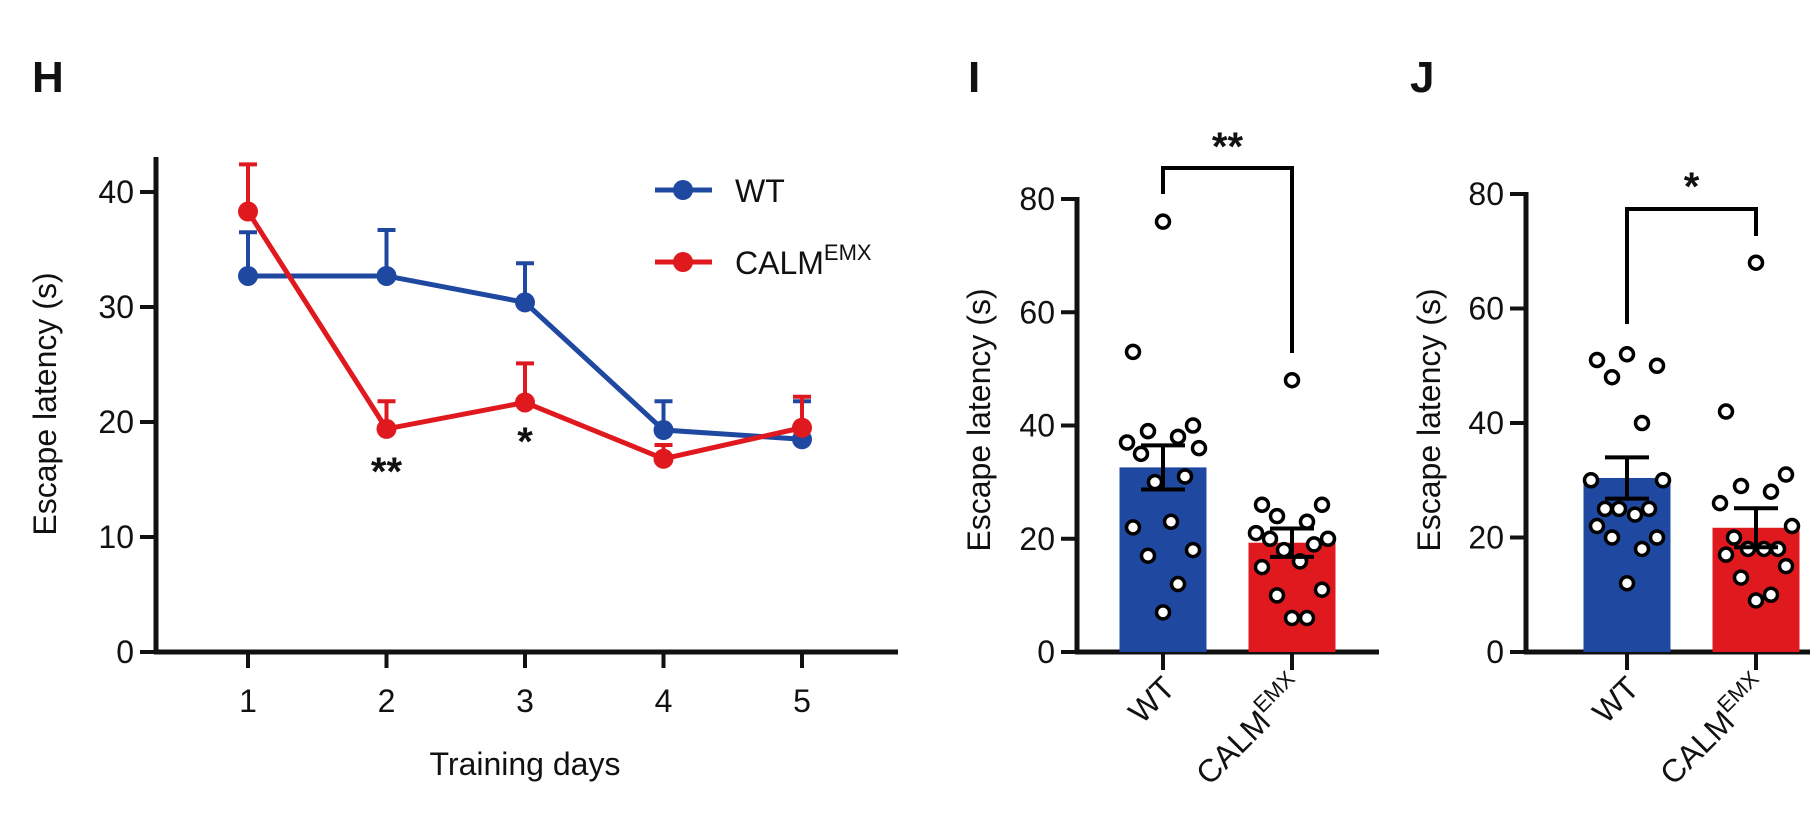 The height and width of the screenshot is (833, 1810). I want to click on legend-marker-wt, so click(683, 190).